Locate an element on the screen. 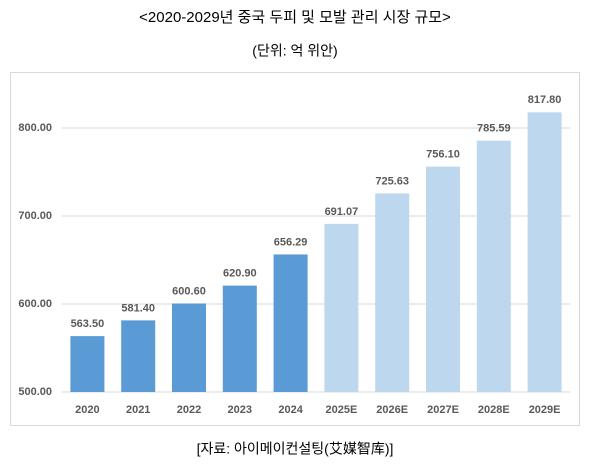  y-tick-label: 800.00 is located at coordinates (35, 128).